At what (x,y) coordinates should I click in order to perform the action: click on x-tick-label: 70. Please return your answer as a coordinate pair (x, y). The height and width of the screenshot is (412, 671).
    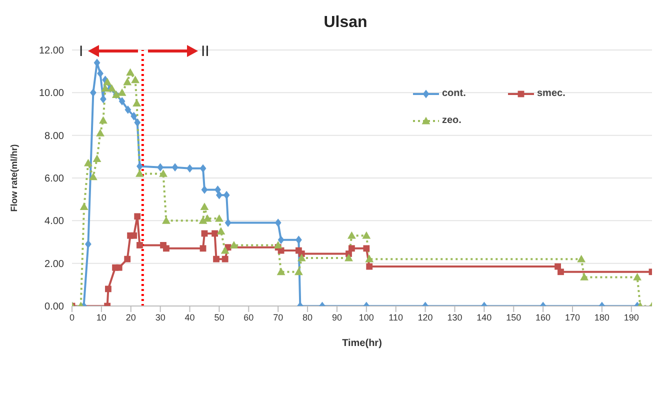
    Looking at the image, I should click on (278, 317).